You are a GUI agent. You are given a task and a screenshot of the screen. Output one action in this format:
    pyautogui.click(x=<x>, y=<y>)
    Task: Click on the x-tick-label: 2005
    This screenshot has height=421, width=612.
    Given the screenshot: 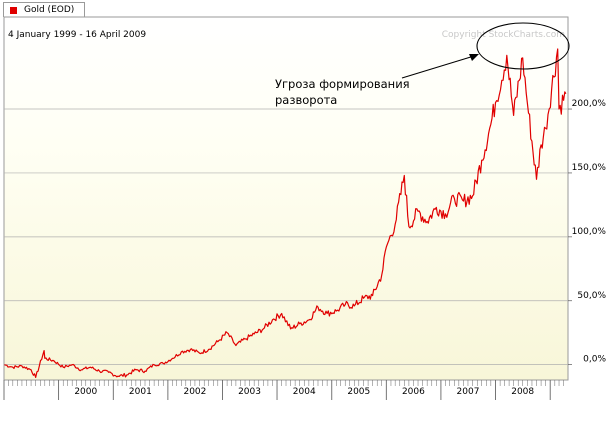 What is the action you would take?
    pyautogui.click(x=358, y=392)
    